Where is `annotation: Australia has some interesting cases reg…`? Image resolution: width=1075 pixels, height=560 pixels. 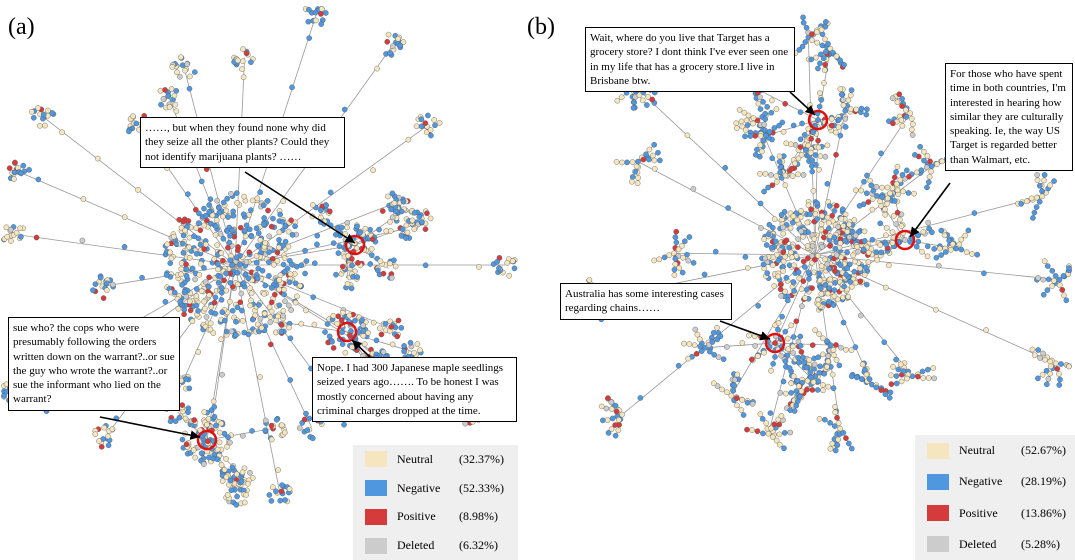 annotation: Australia has some interesting cases reg… is located at coordinates (646, 301).